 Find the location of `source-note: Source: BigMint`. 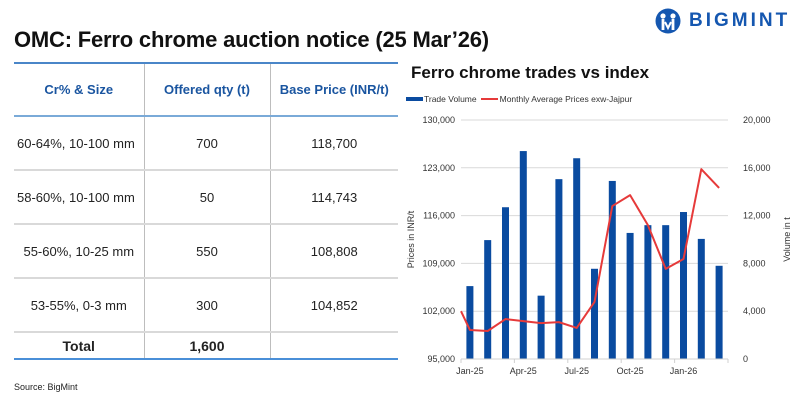

source-note: Source: BigMint is located at coordinates (46, 387).